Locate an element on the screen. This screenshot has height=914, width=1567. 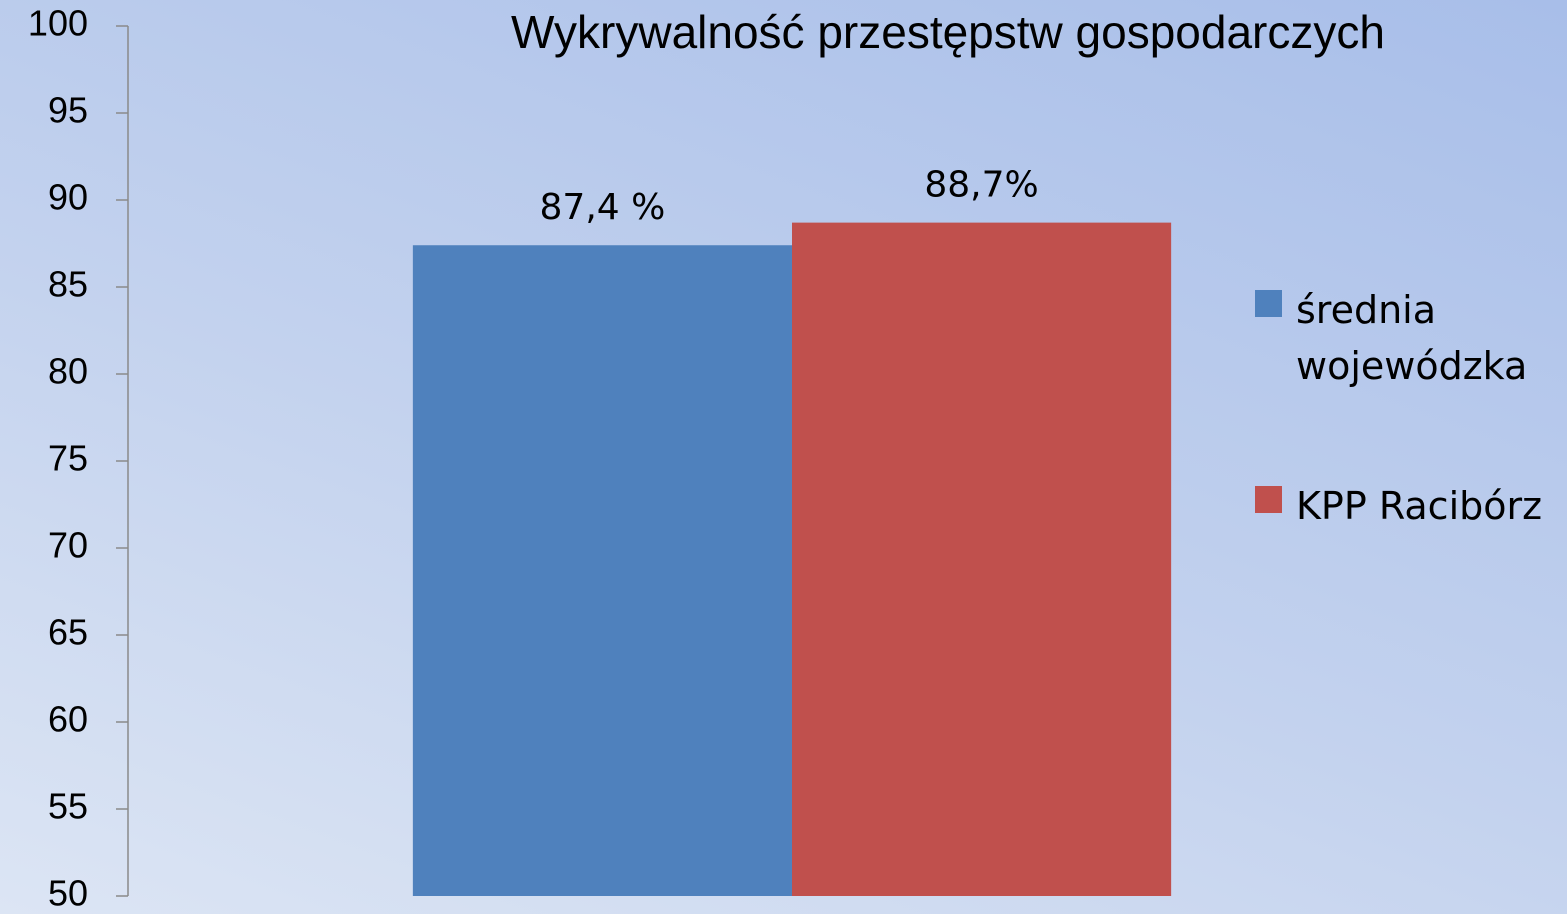
legend-item: KPP Racibórz is located at coordinates (1405, 506).